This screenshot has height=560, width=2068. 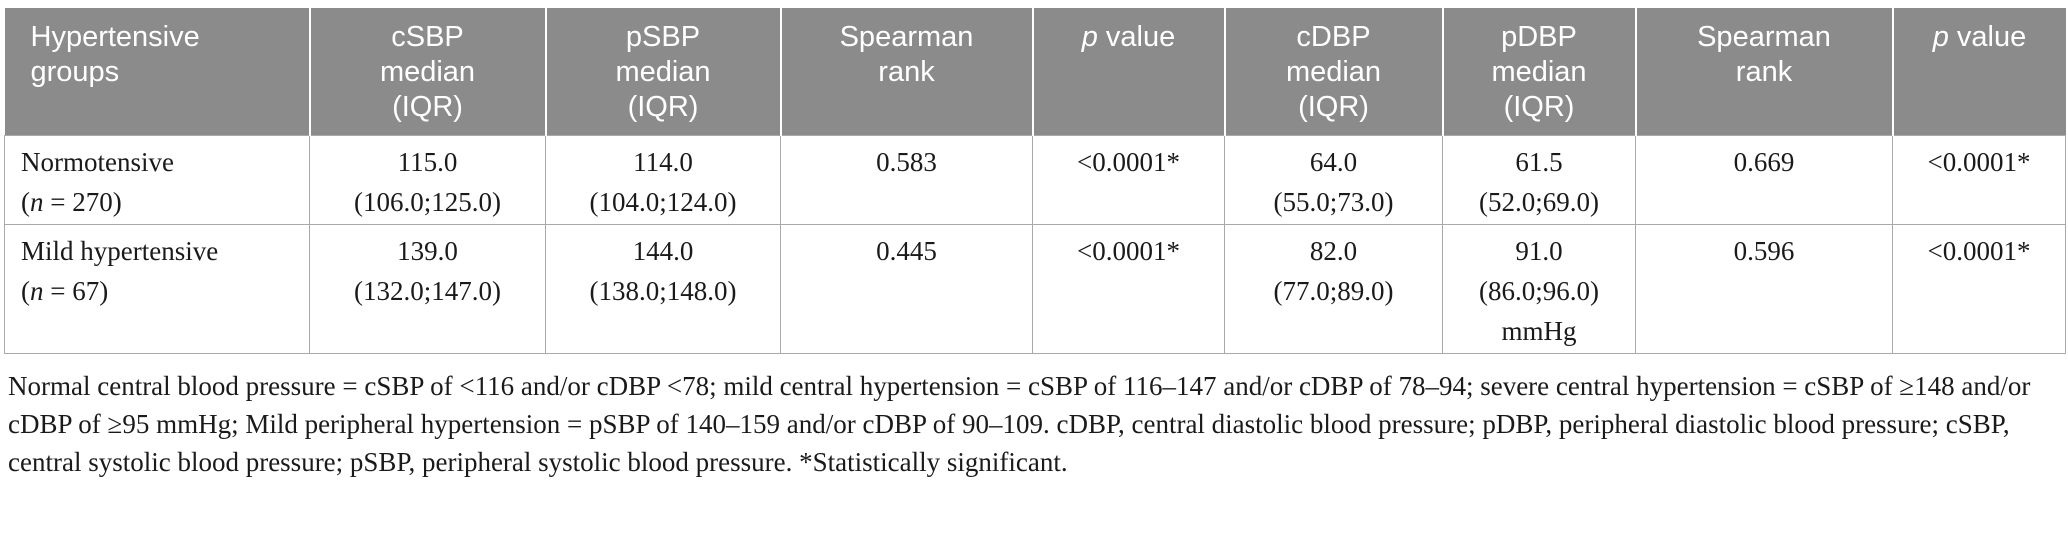 What do you see at coordinates (1539, 180) in the screenshot?
I see `cell-pdbp-median: 61.5 (52.0;69.0)` at bounding box center [1539, 180].